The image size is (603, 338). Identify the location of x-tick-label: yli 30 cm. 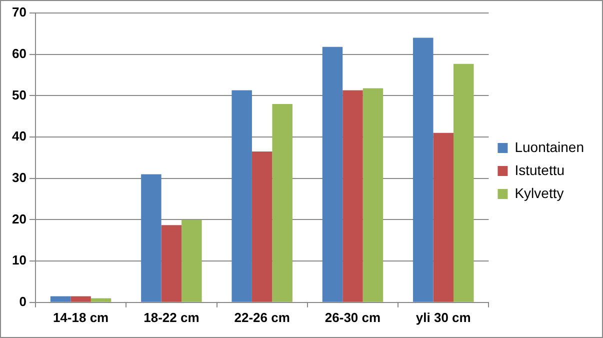
(443, 317).